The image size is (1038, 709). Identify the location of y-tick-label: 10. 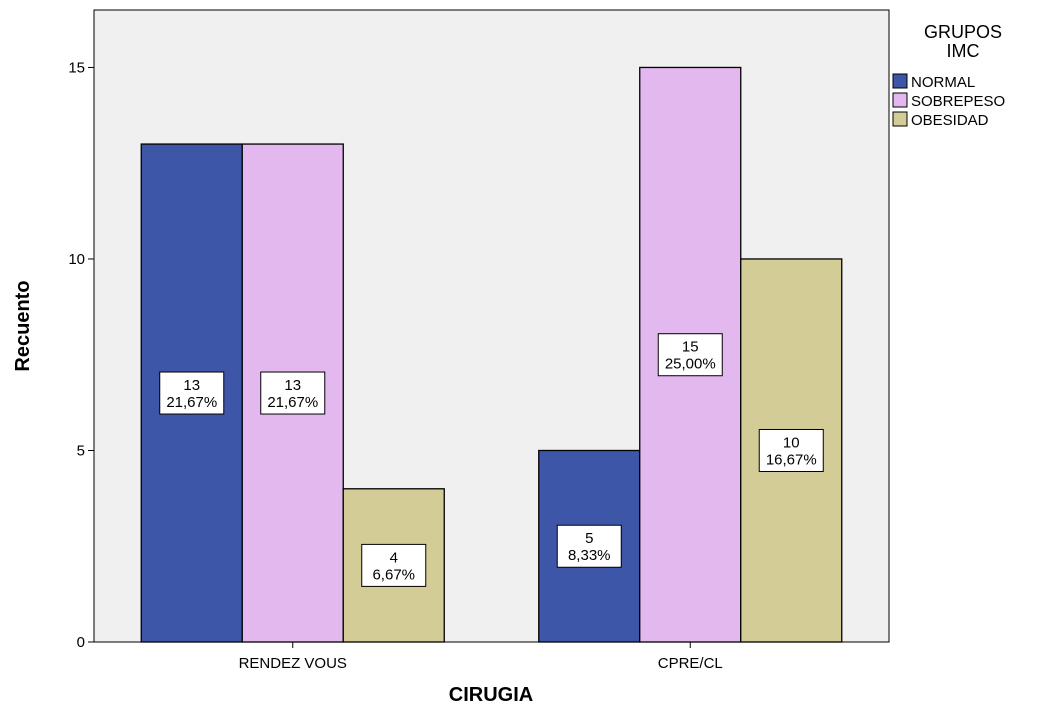
(76, 259).